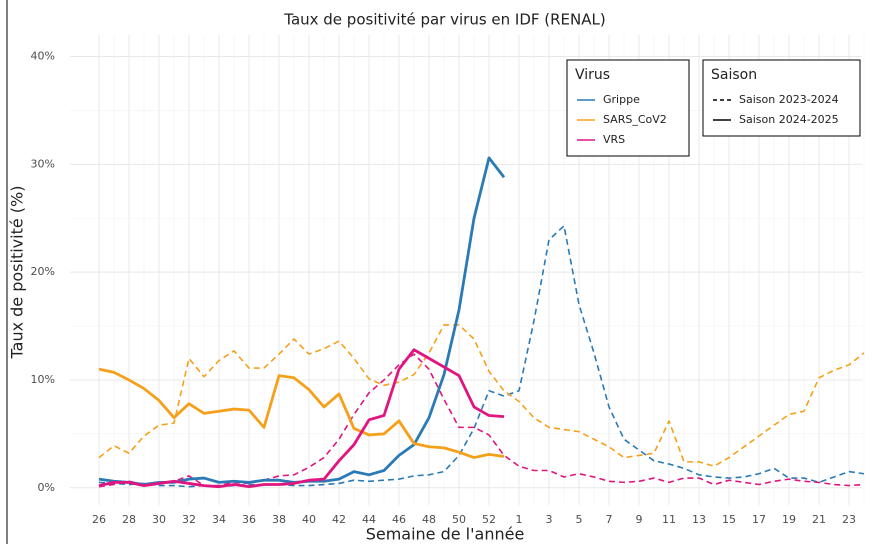 The image size is (890, 544). What do you see at coordinates (734, 75) in the screenshot?
I see `legend-title: Saison` at bounding box center [734, 75].